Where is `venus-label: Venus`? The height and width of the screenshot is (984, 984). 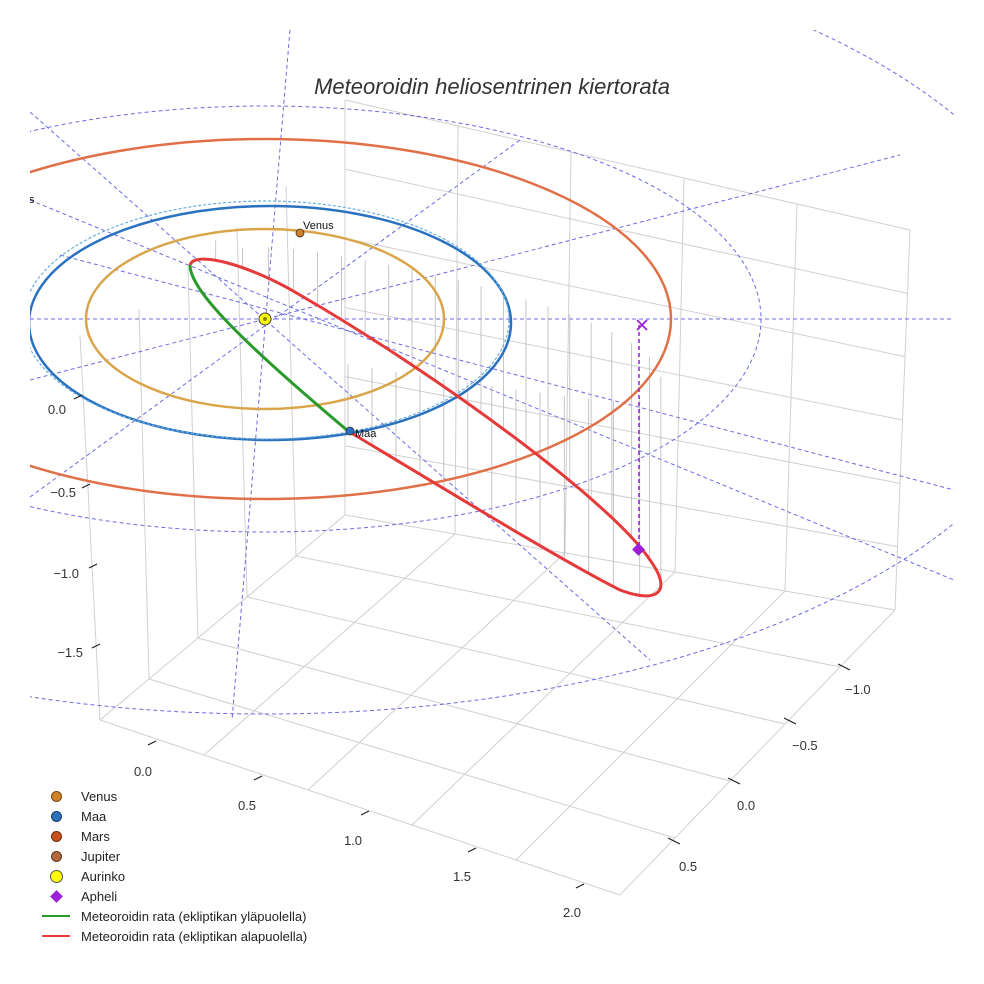 venus-label: Venus is located at coordinates (318, 226).